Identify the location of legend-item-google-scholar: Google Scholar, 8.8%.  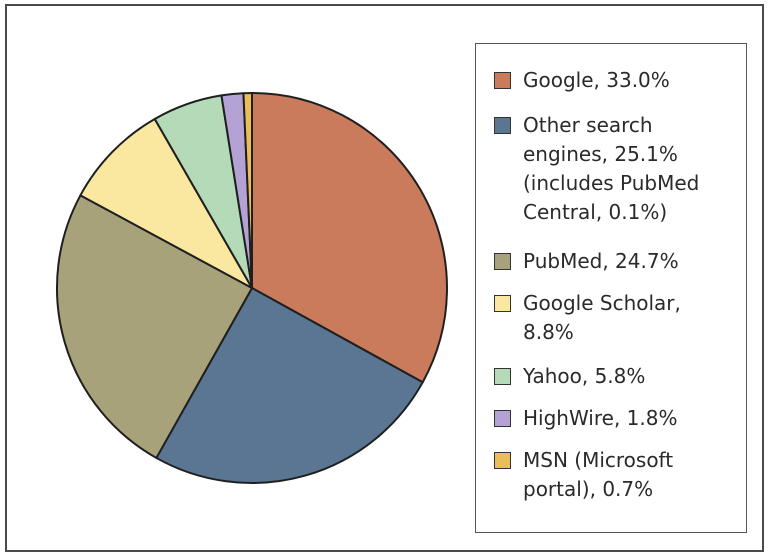
(611, 318).